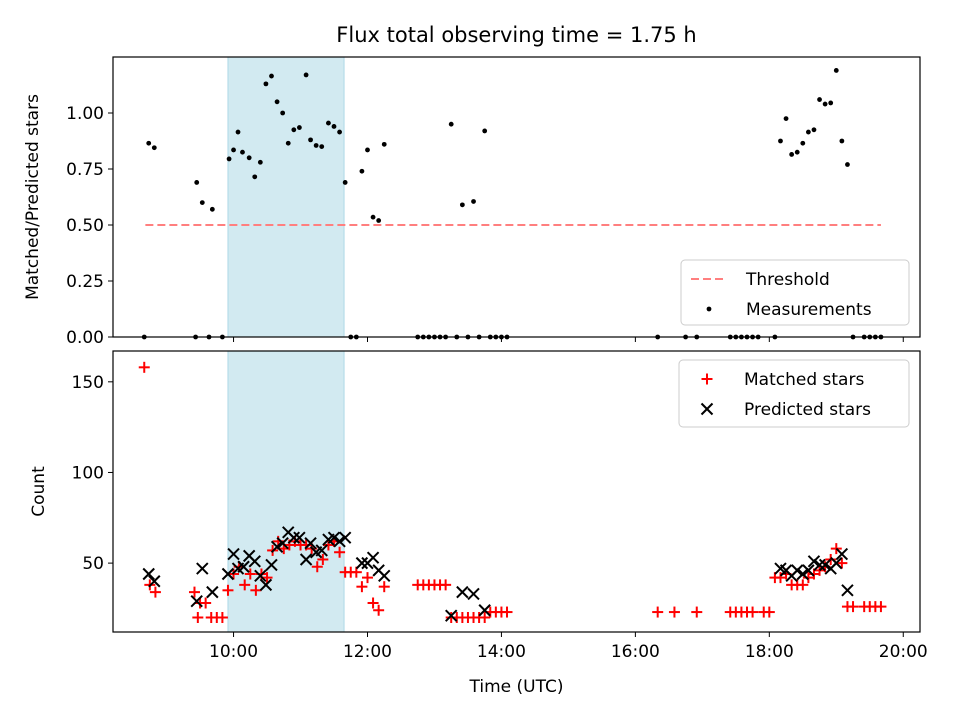 This screenshot has height=720, width=960. What do you see at coordinates (769, 652) in the screenshot?
I see `x-tick-label: 18:00` at bounding box center [769, 652].